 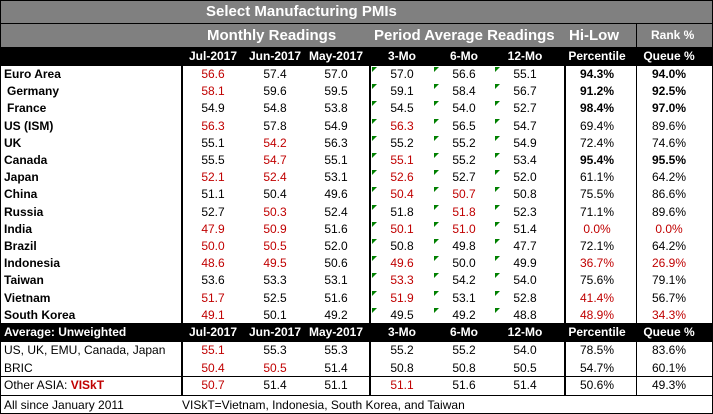 What do you see at coordinates (525, 332) in the screenshot?
I see `avg-header-5: 12-Mo` at bounding box center [525, 332].